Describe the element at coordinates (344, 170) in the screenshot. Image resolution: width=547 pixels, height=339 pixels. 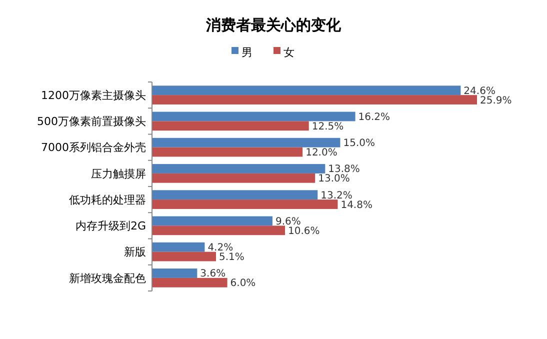
I see `data-label: 13.8%` at that location.